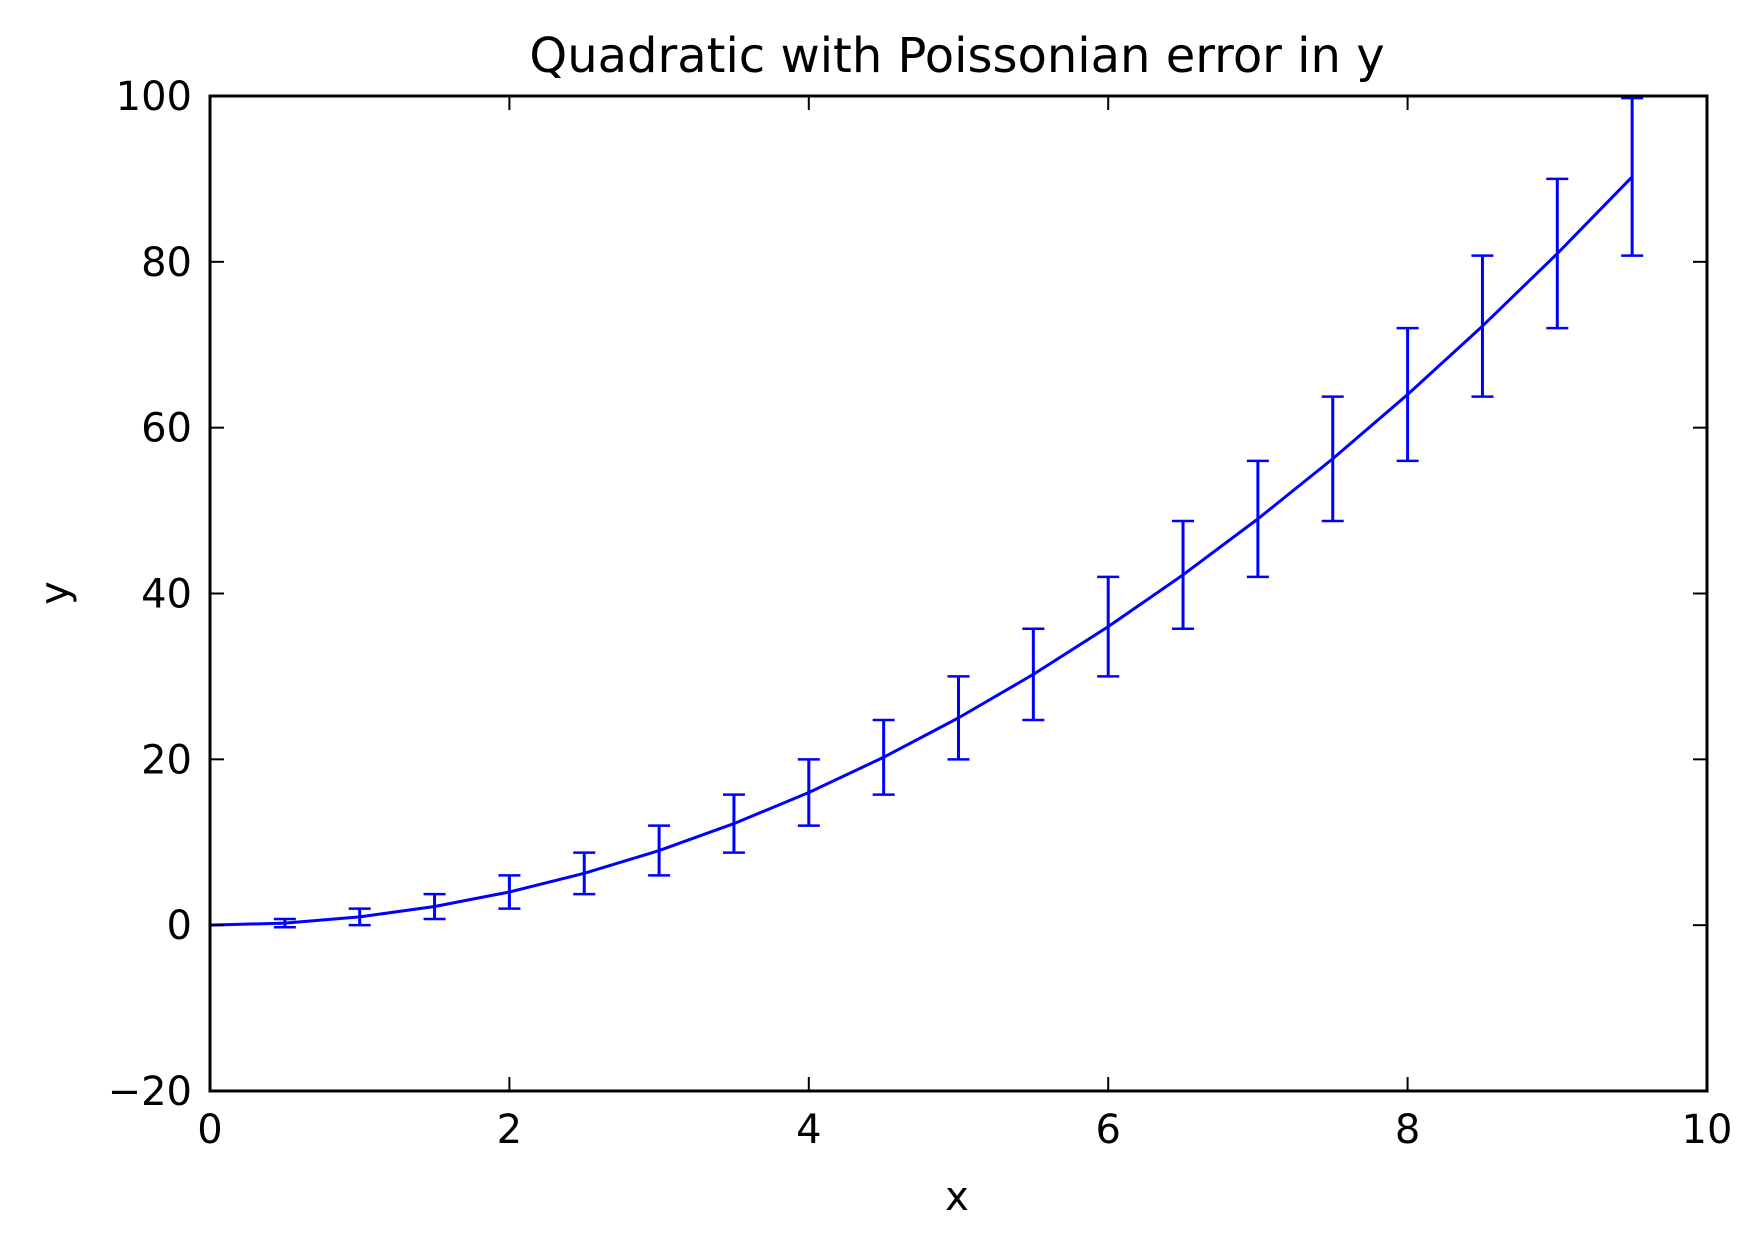 The width and height of the screenshot is (1757, 1245). I want to click on y-tick-label: 40, so click(166, 595).